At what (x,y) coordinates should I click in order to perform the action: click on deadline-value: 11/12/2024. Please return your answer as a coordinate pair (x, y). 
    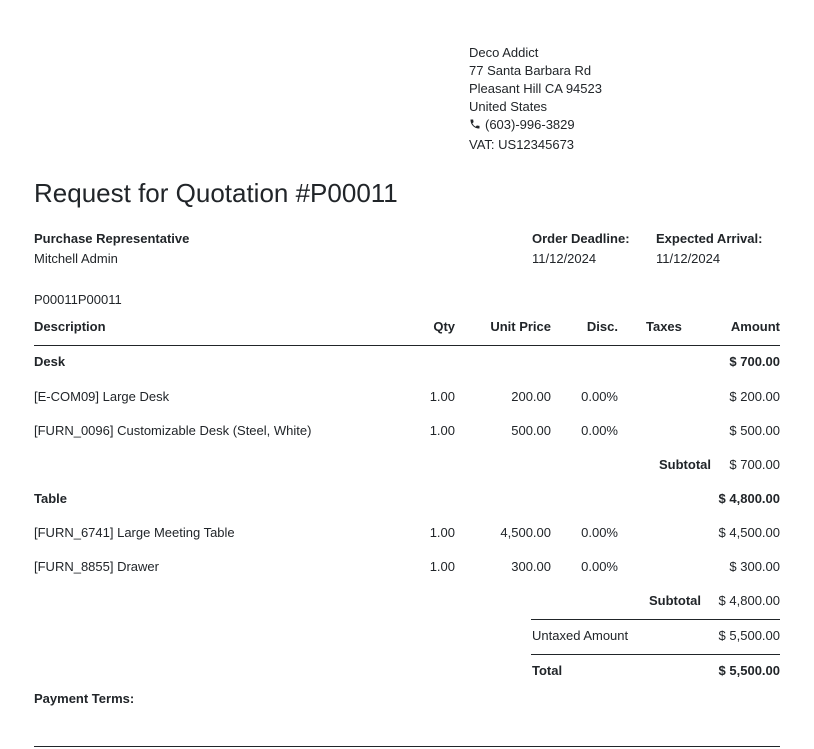
    Looking at the image, I should click on (564, 258).